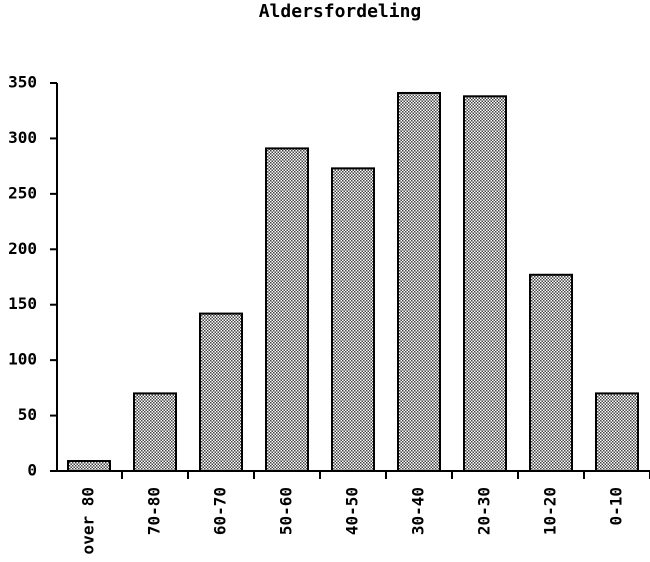 The image size is (650, 562). Describe the element at coordinates (22, 359) in the screenshot. I see `y-tick-label: 100` at that location.